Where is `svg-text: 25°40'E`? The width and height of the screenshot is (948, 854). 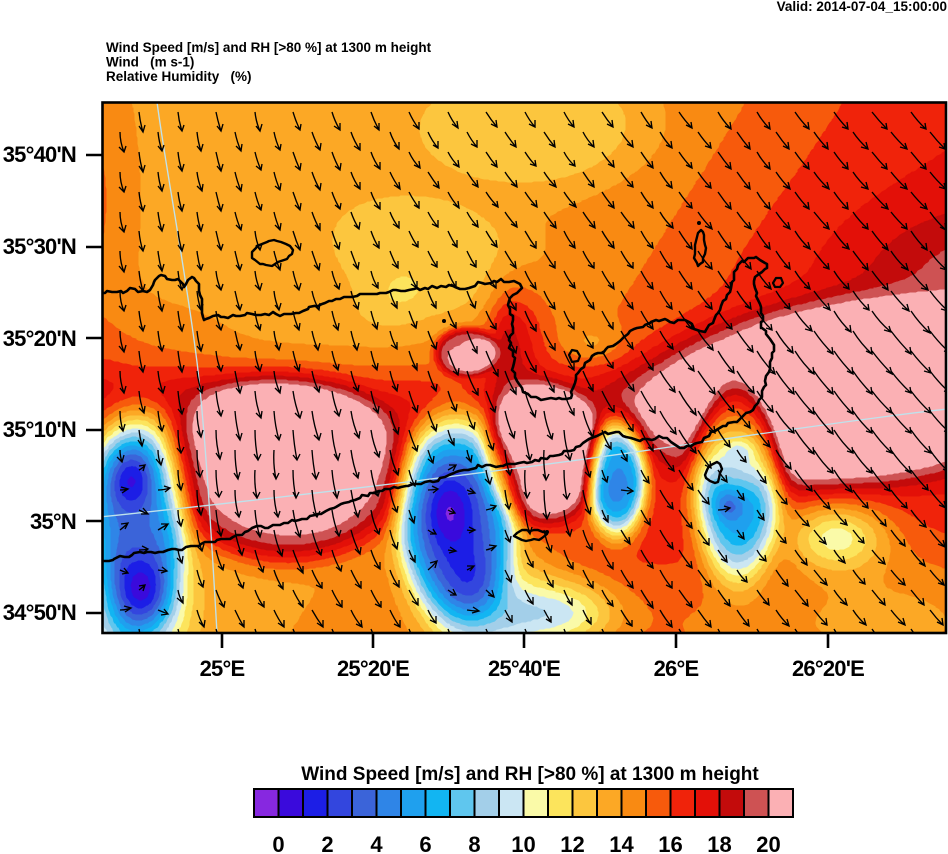 svg-text: 25°40'E is located at coordinates (524, 668).